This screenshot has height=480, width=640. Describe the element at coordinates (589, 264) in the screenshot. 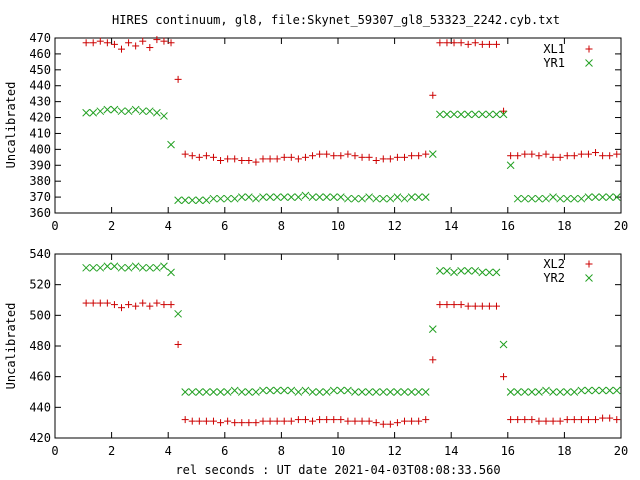

I see `legend-marker-xl2` at that location.